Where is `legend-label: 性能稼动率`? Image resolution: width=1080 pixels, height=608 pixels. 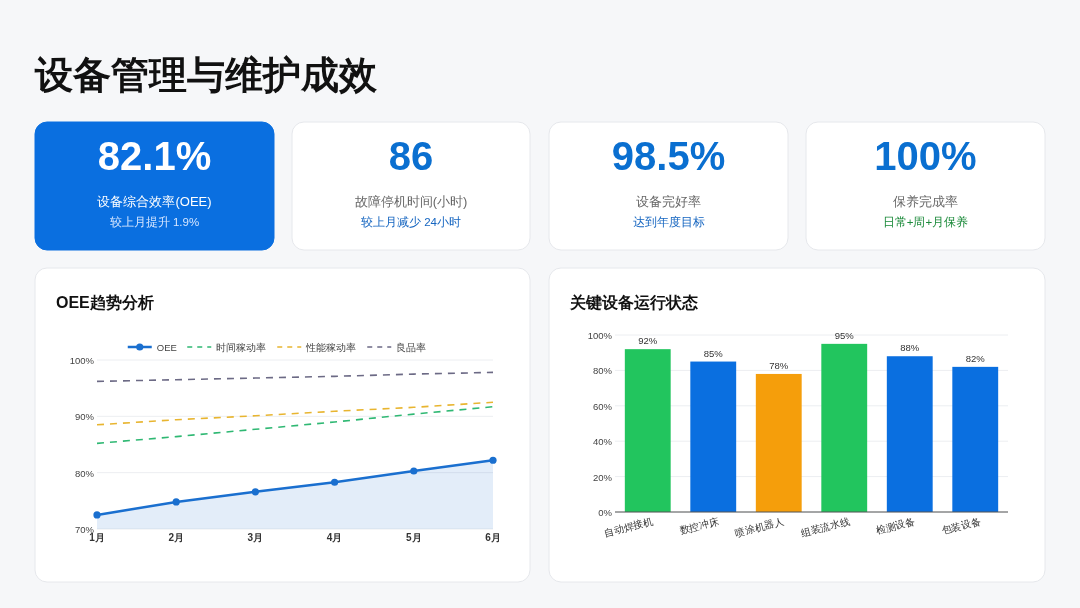
legend-label: 性能稼动率 is located at coordinates (331, 347).